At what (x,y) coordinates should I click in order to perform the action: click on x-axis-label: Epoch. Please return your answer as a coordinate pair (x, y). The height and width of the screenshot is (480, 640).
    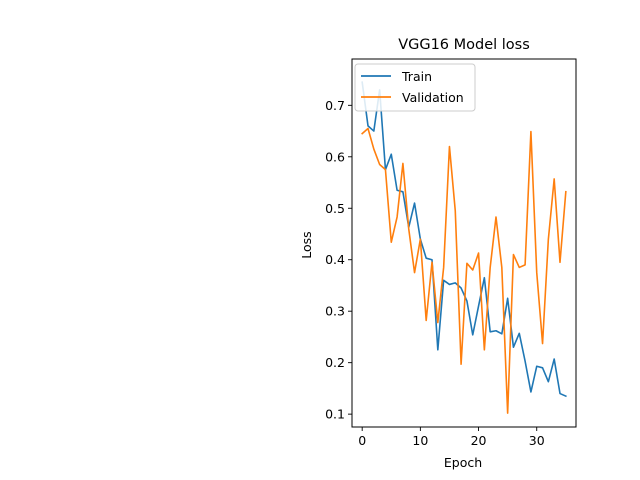
    Looking at the image, I should click on (463, 462).